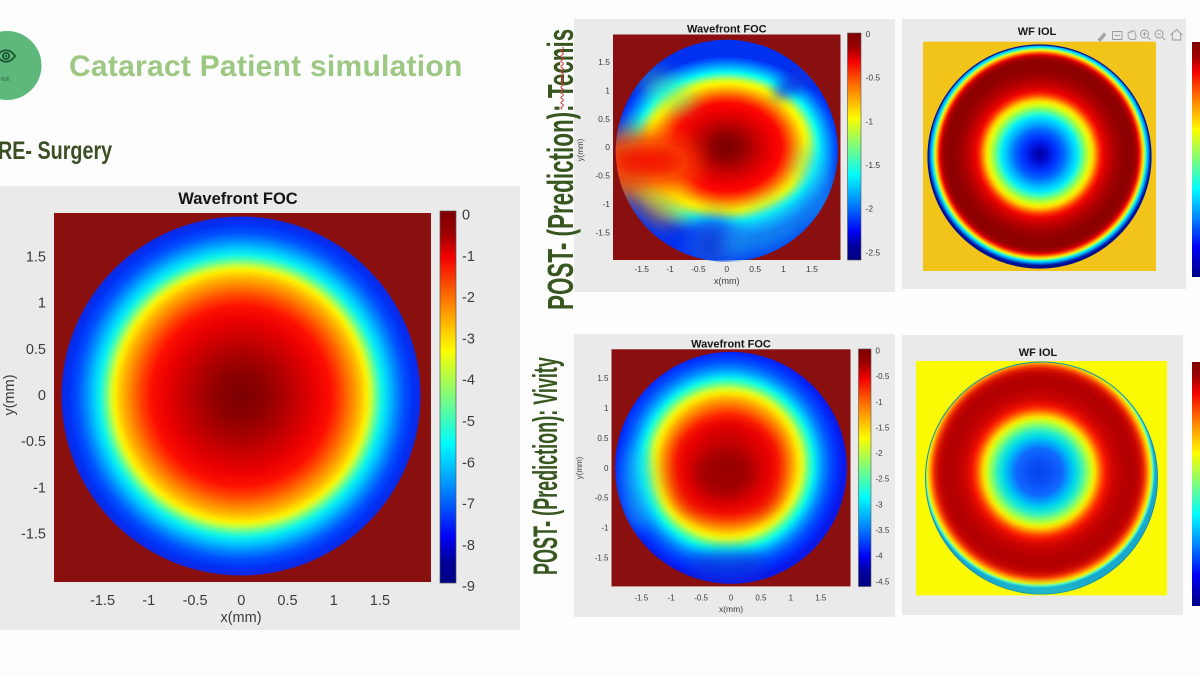  What do you see at coordinates (468, 505) in the screenshot?
I see `svg-text: -7` at bounding box center [468, 505].